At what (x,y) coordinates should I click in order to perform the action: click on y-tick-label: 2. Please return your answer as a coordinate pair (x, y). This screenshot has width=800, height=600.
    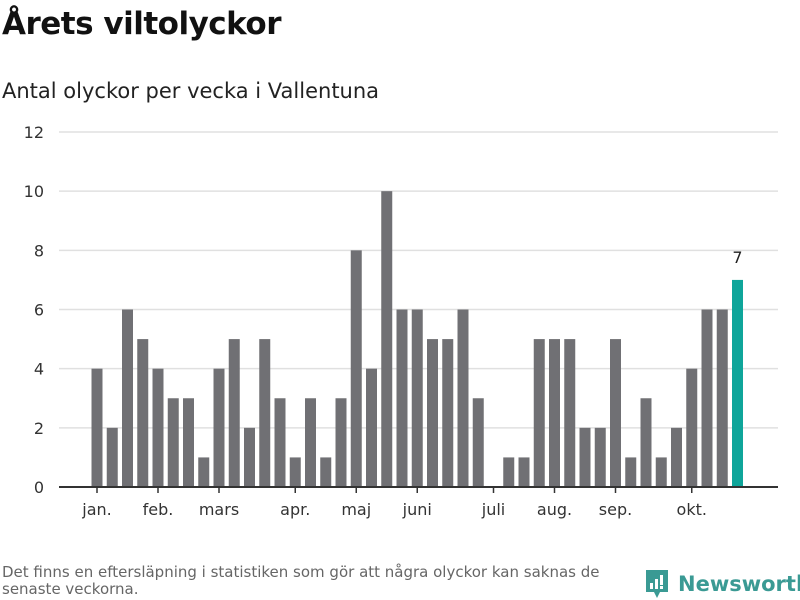
    Looking at the image, I should click on (39, 428).